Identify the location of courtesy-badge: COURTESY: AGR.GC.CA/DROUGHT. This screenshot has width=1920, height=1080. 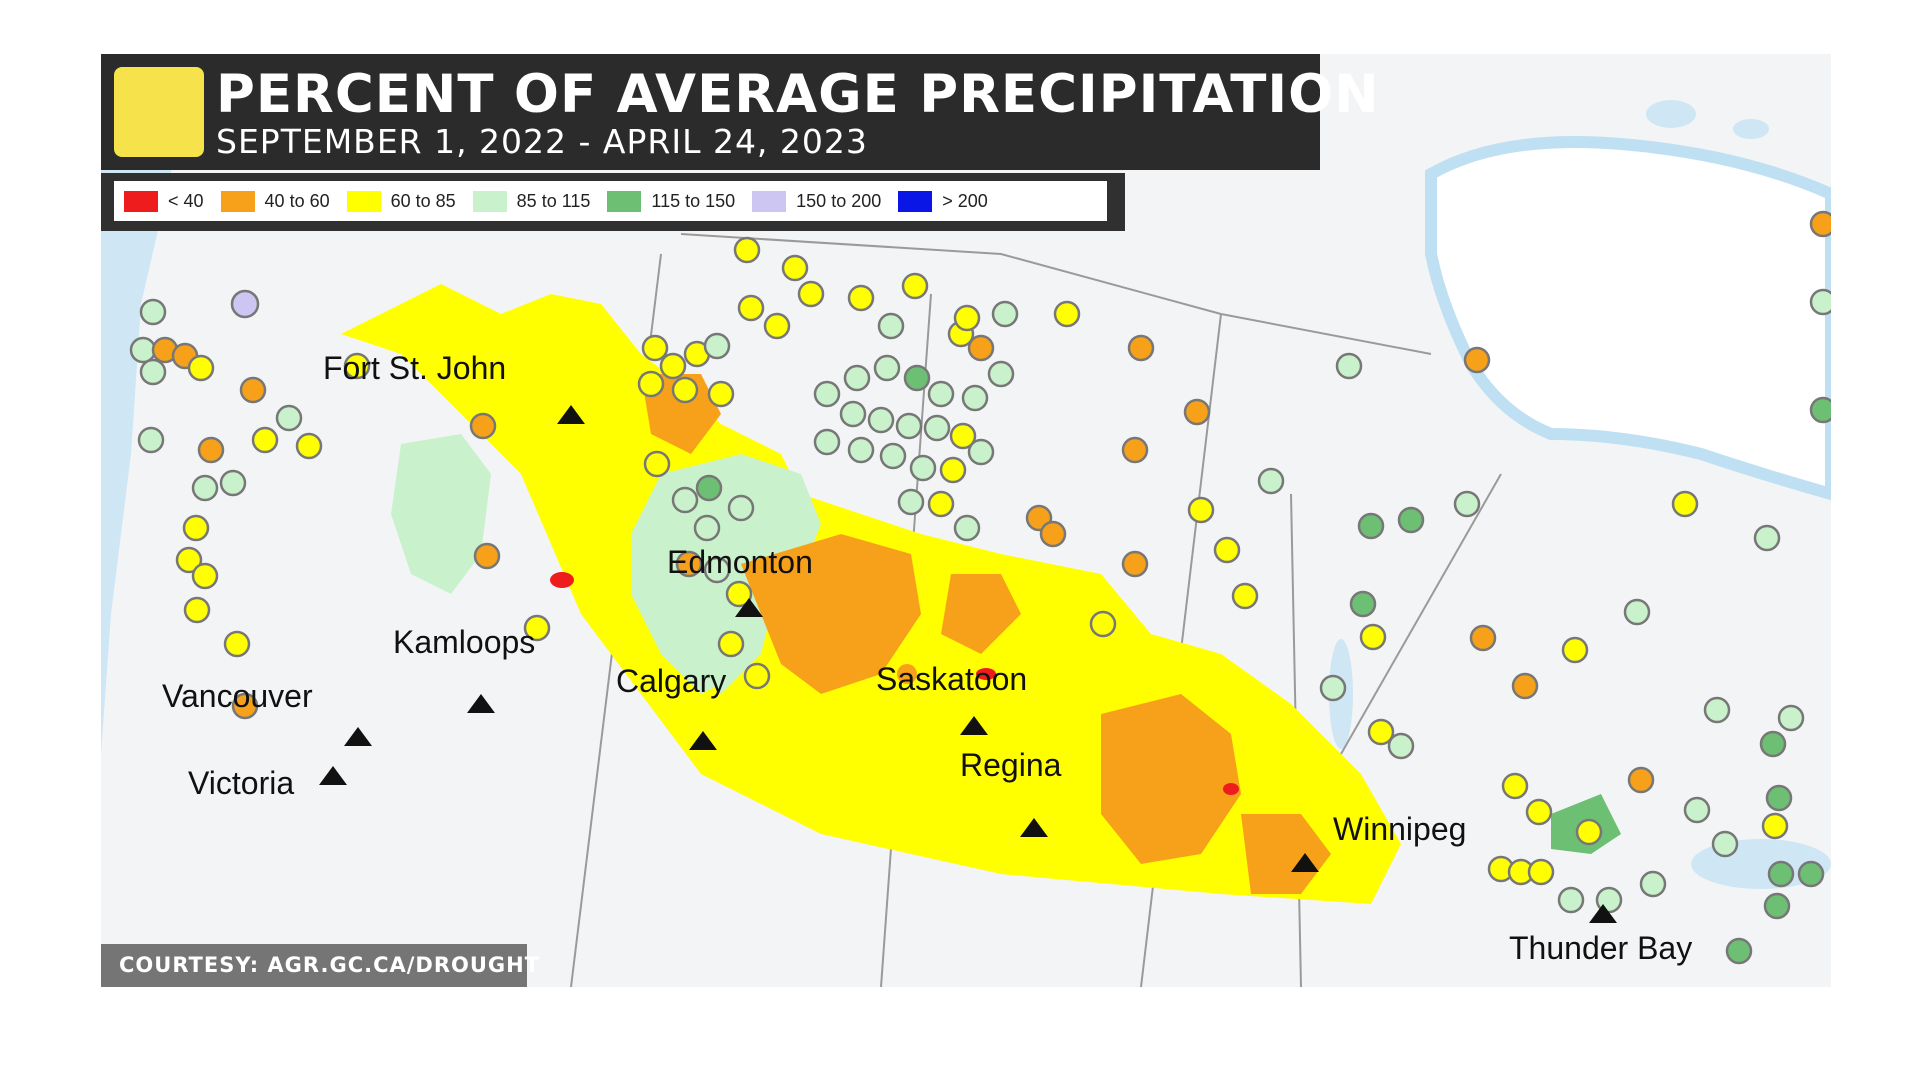
(320, 965).